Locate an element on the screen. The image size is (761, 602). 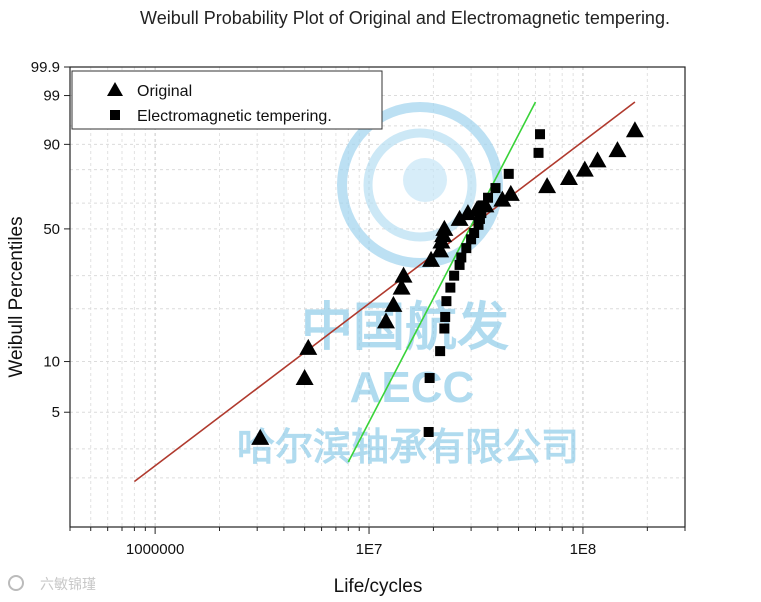
watermark-text-company: 哈尔滨轴承有限公司 is located at coordinates (408, 448).